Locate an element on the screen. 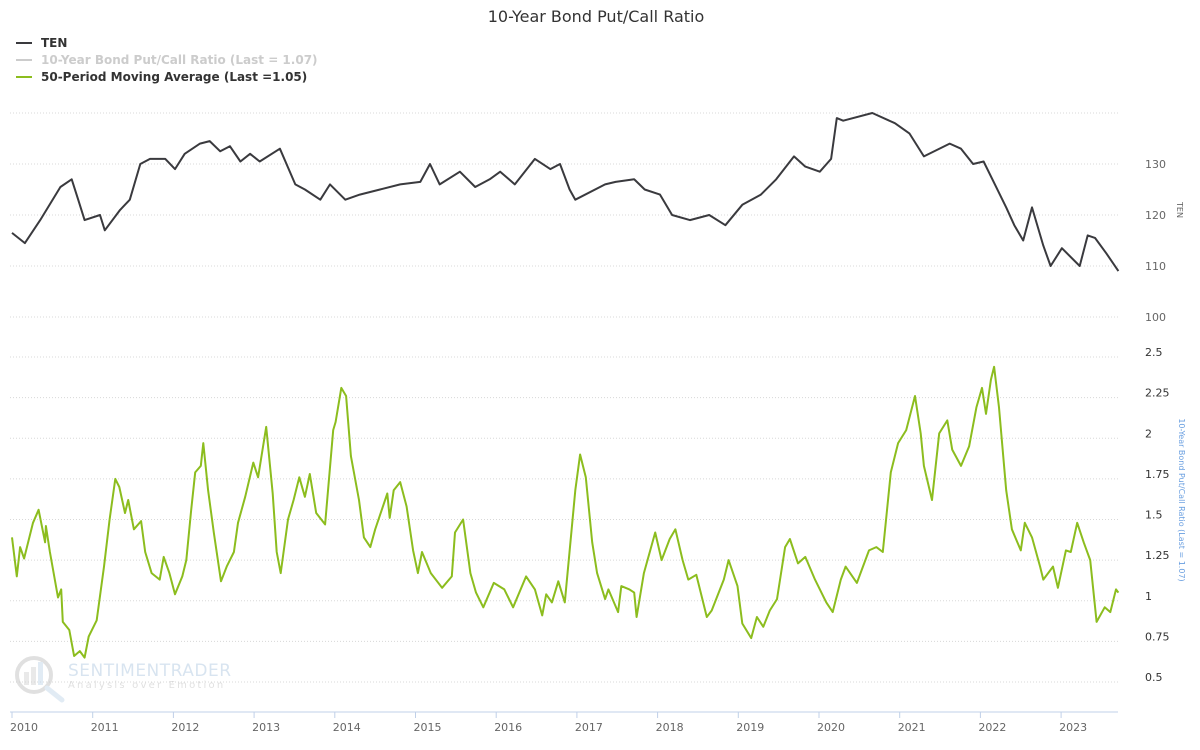 The image size is (1200, 750). y-tick-label-ratio: 2.25 is located at coordinates (1157, 393).